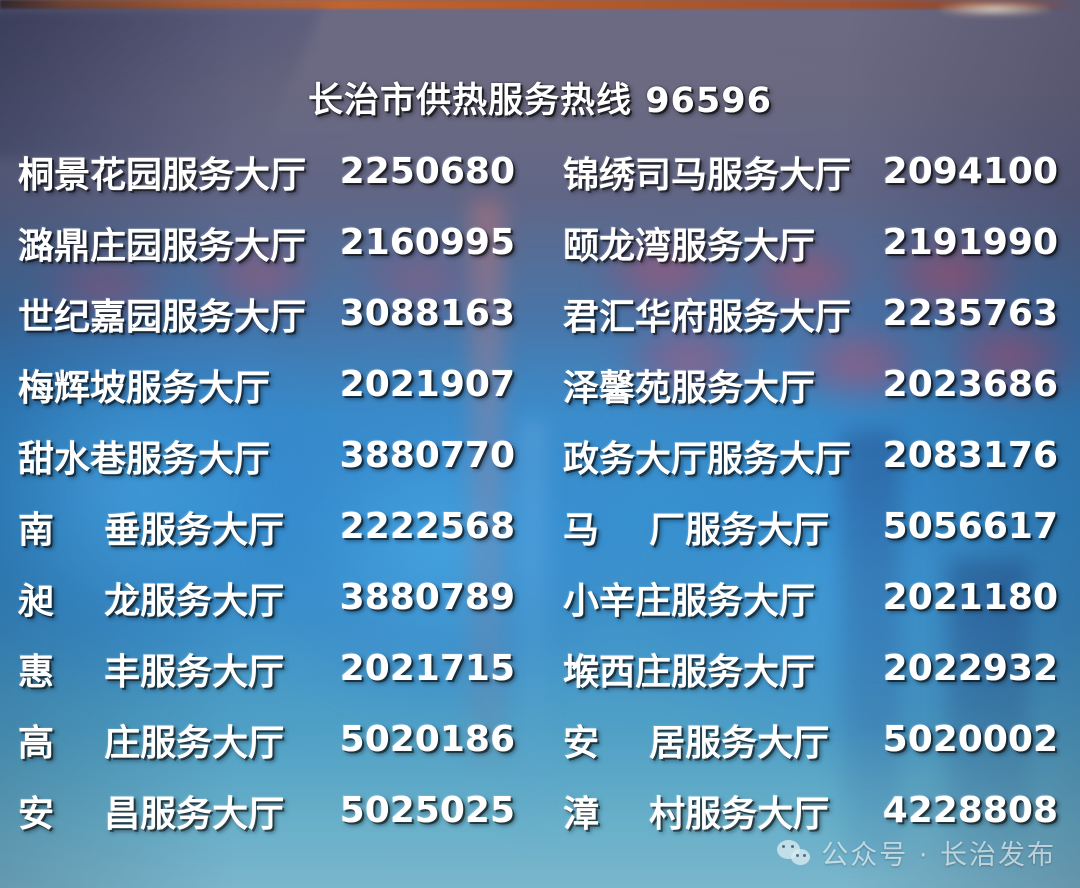 The height and width of the screenshot is (888, 1080). Describe the element at coordinates (427, 739) in the screenshot. I see `service-hall-phone: 5020186` at that location.